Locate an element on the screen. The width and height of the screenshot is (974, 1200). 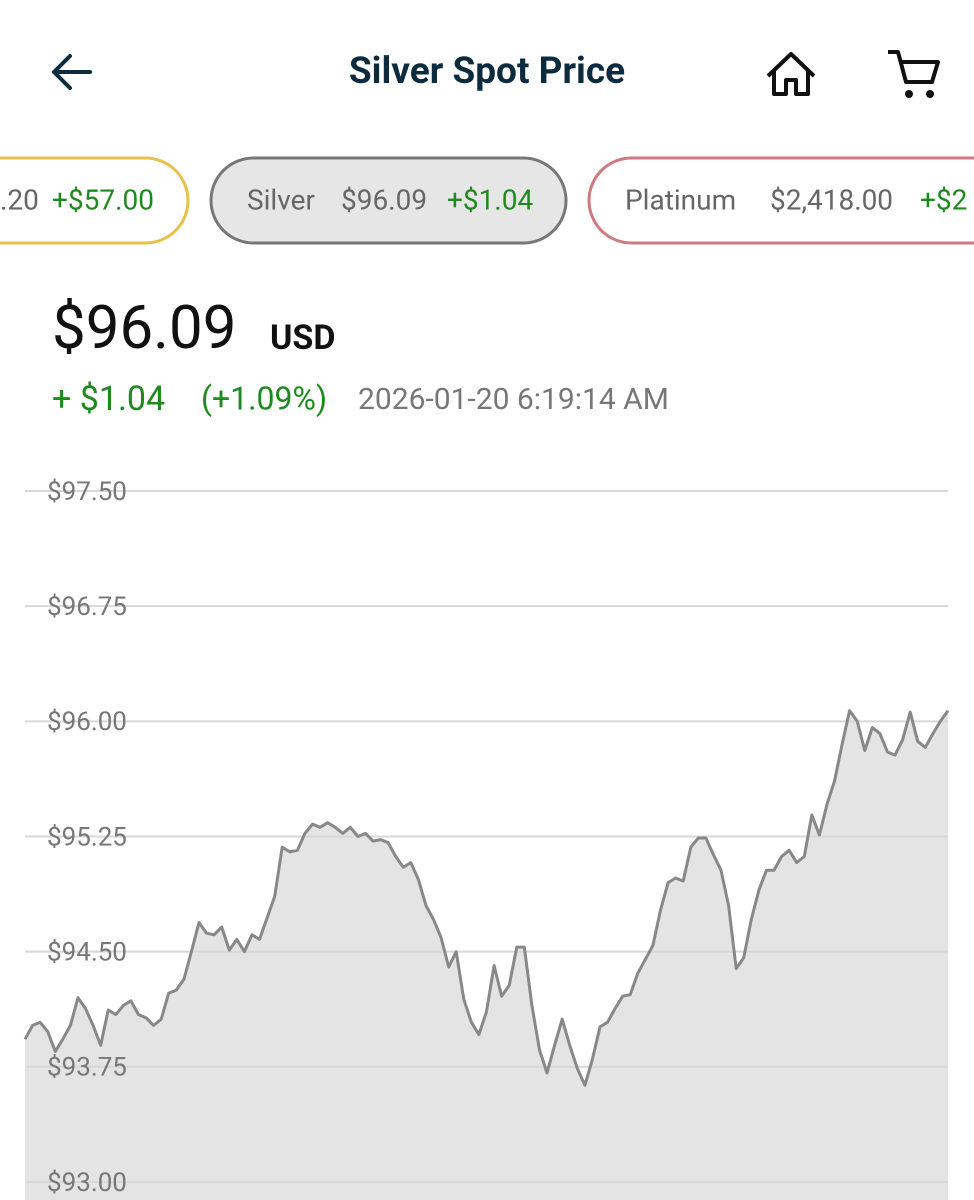
cart-body is located at coordinates (914, 67).